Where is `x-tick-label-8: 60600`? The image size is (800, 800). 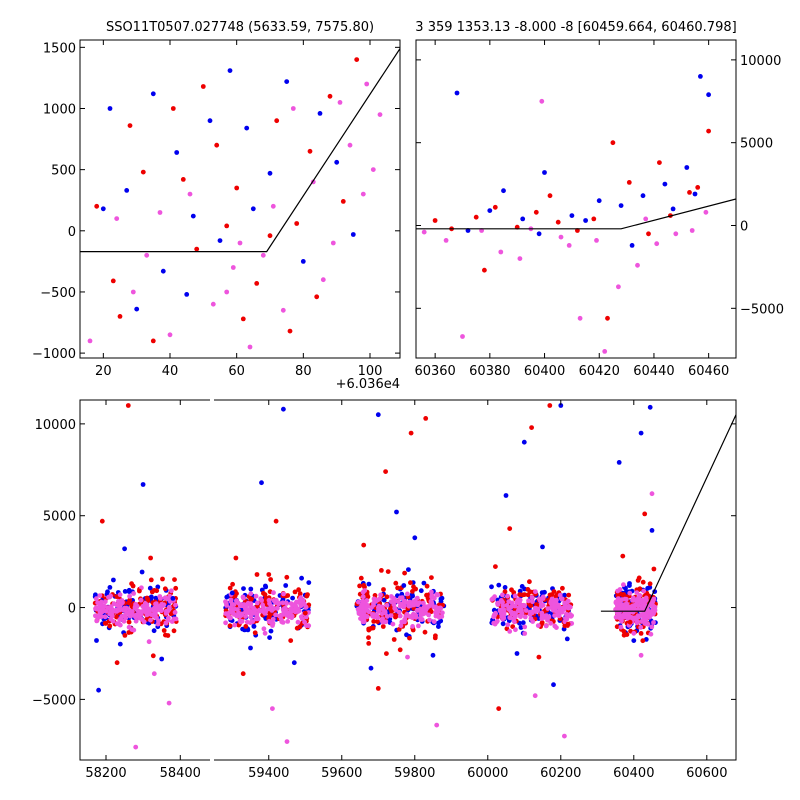
x-tick-label-8: 60600 is located at coordinates (706, 773).